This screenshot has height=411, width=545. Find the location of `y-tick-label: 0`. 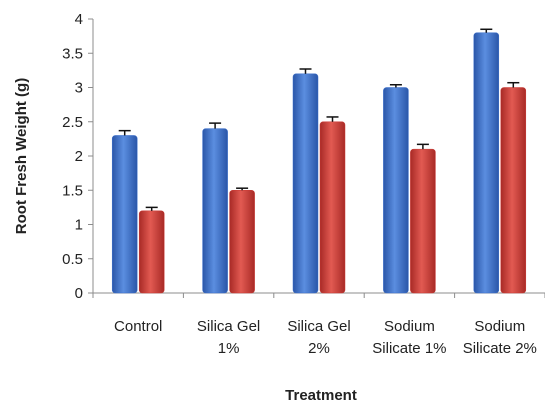

y-tick-label: 0 is located at coordinates (79, 293).